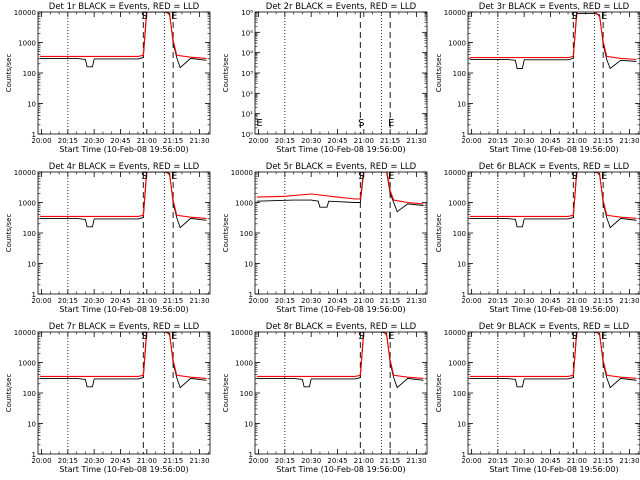  I want to click on panel-title: Det 8r BLACK = Events, RED = LLD, so click(341, 327).